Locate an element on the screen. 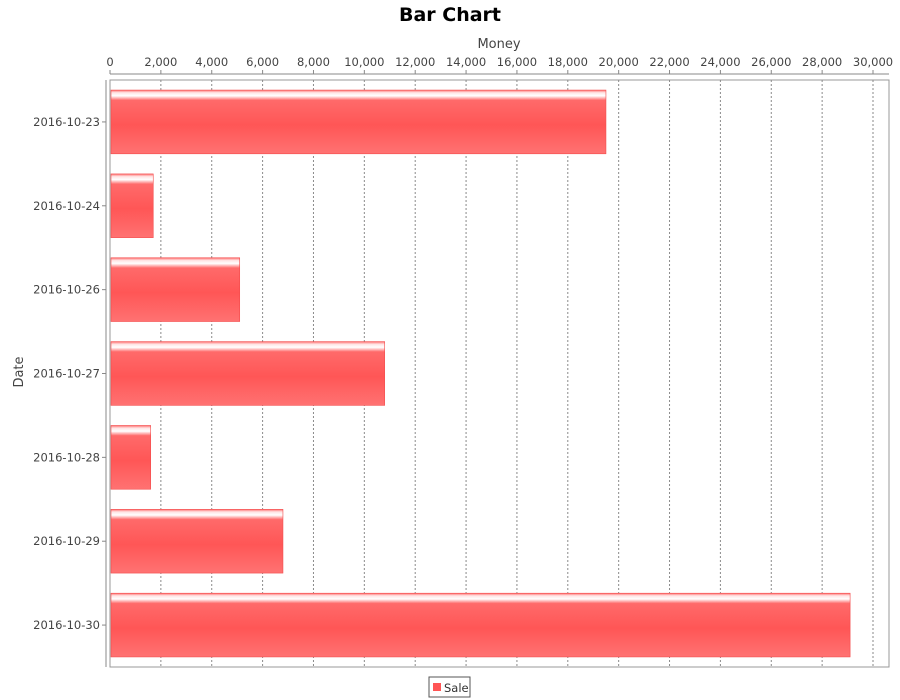 The height and width of the screenshot is (700, 900). x-tick-label: 6,000 is located at coordinates (262, 62).